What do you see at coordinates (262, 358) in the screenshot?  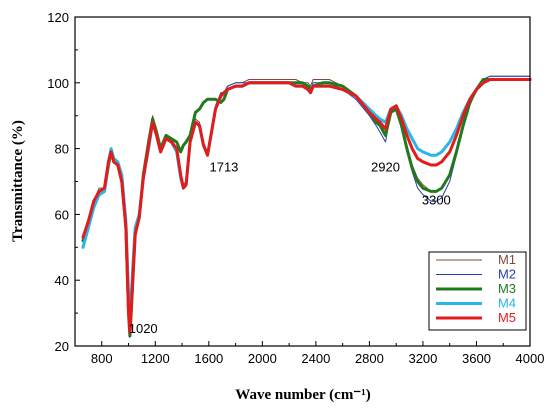 I see `x-tick-label: 2000` at bounding box center [262, 358].